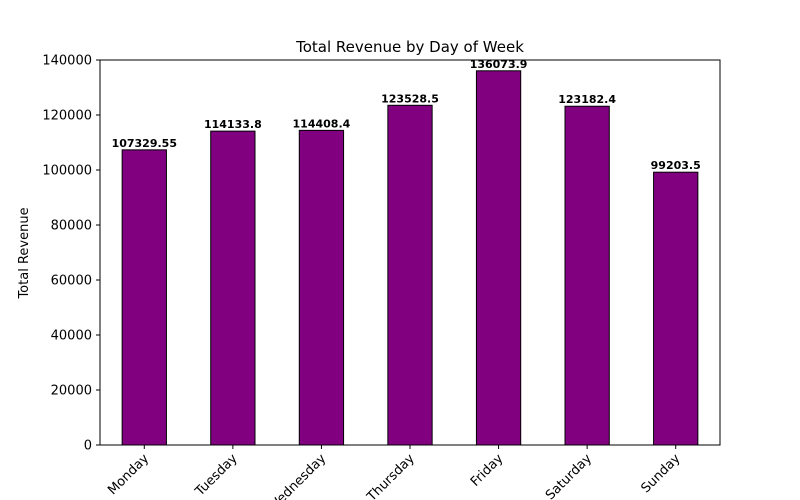  I want to click on data-label-monday: 107329.55, so click(144, 143).